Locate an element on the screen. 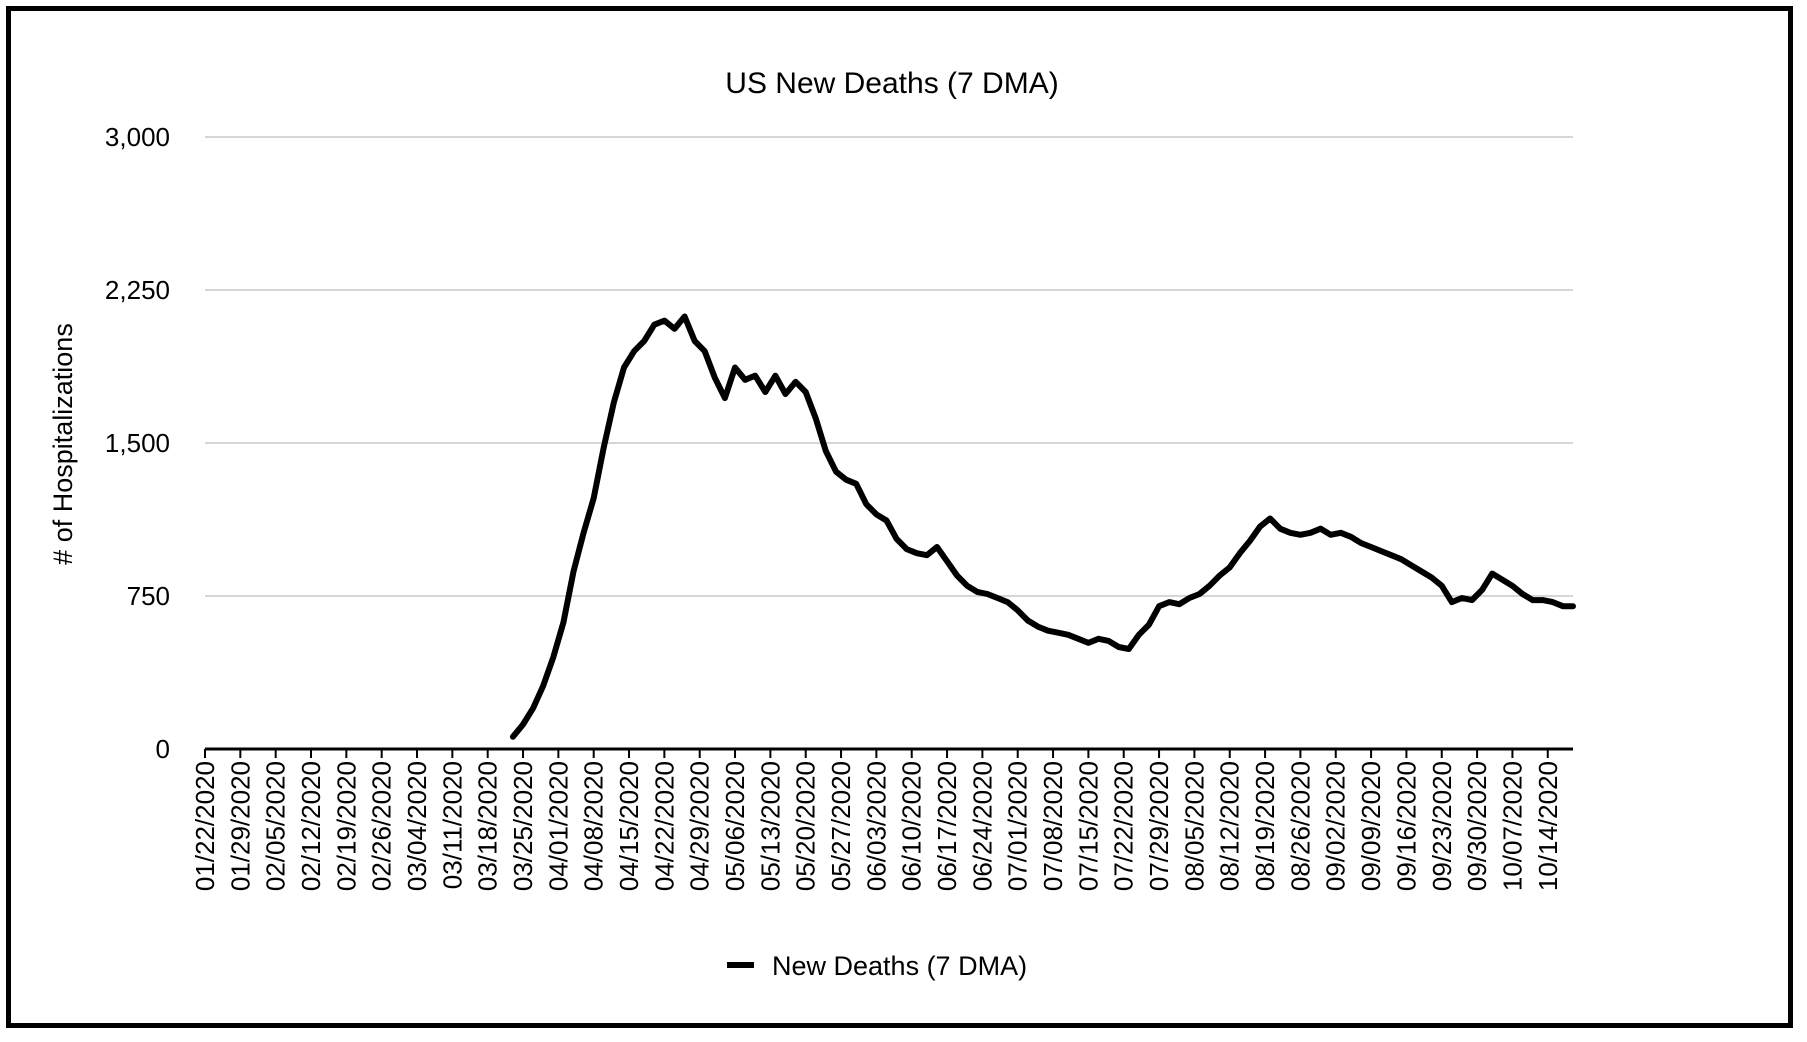 This screenshot has height=1042, width=1807. x-tick-label: 03/04/2020 is located at coordinates (417, 826).